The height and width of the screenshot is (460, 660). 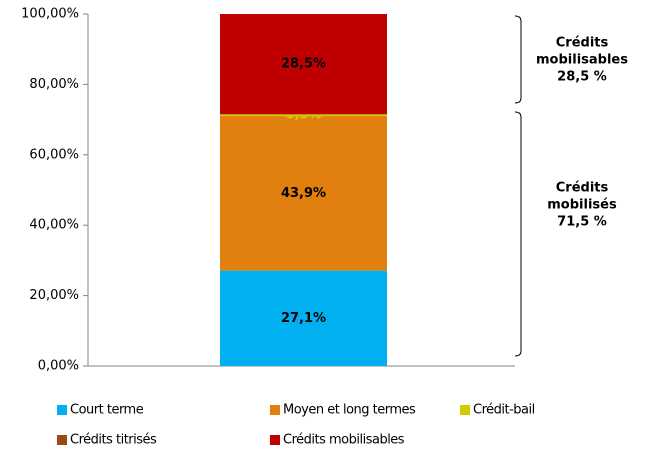 What do you see at coordinates (113, 440) in the screenshot?
I see `legend-label: Crédits titrisés` at bounding box center [113, 440].